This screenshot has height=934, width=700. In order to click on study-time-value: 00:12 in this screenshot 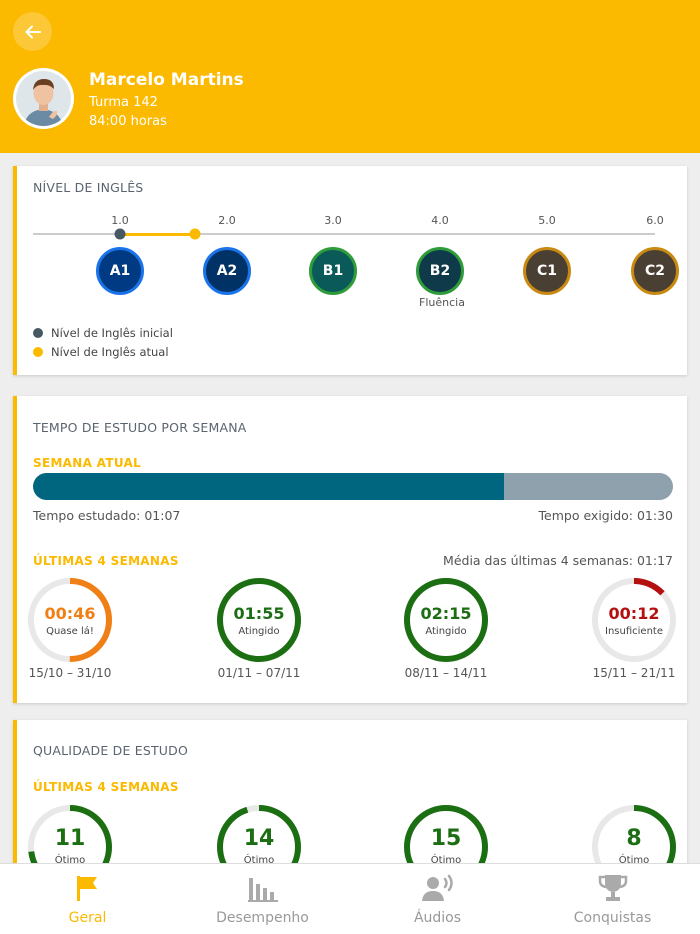, I will do `click(634, 613)`.